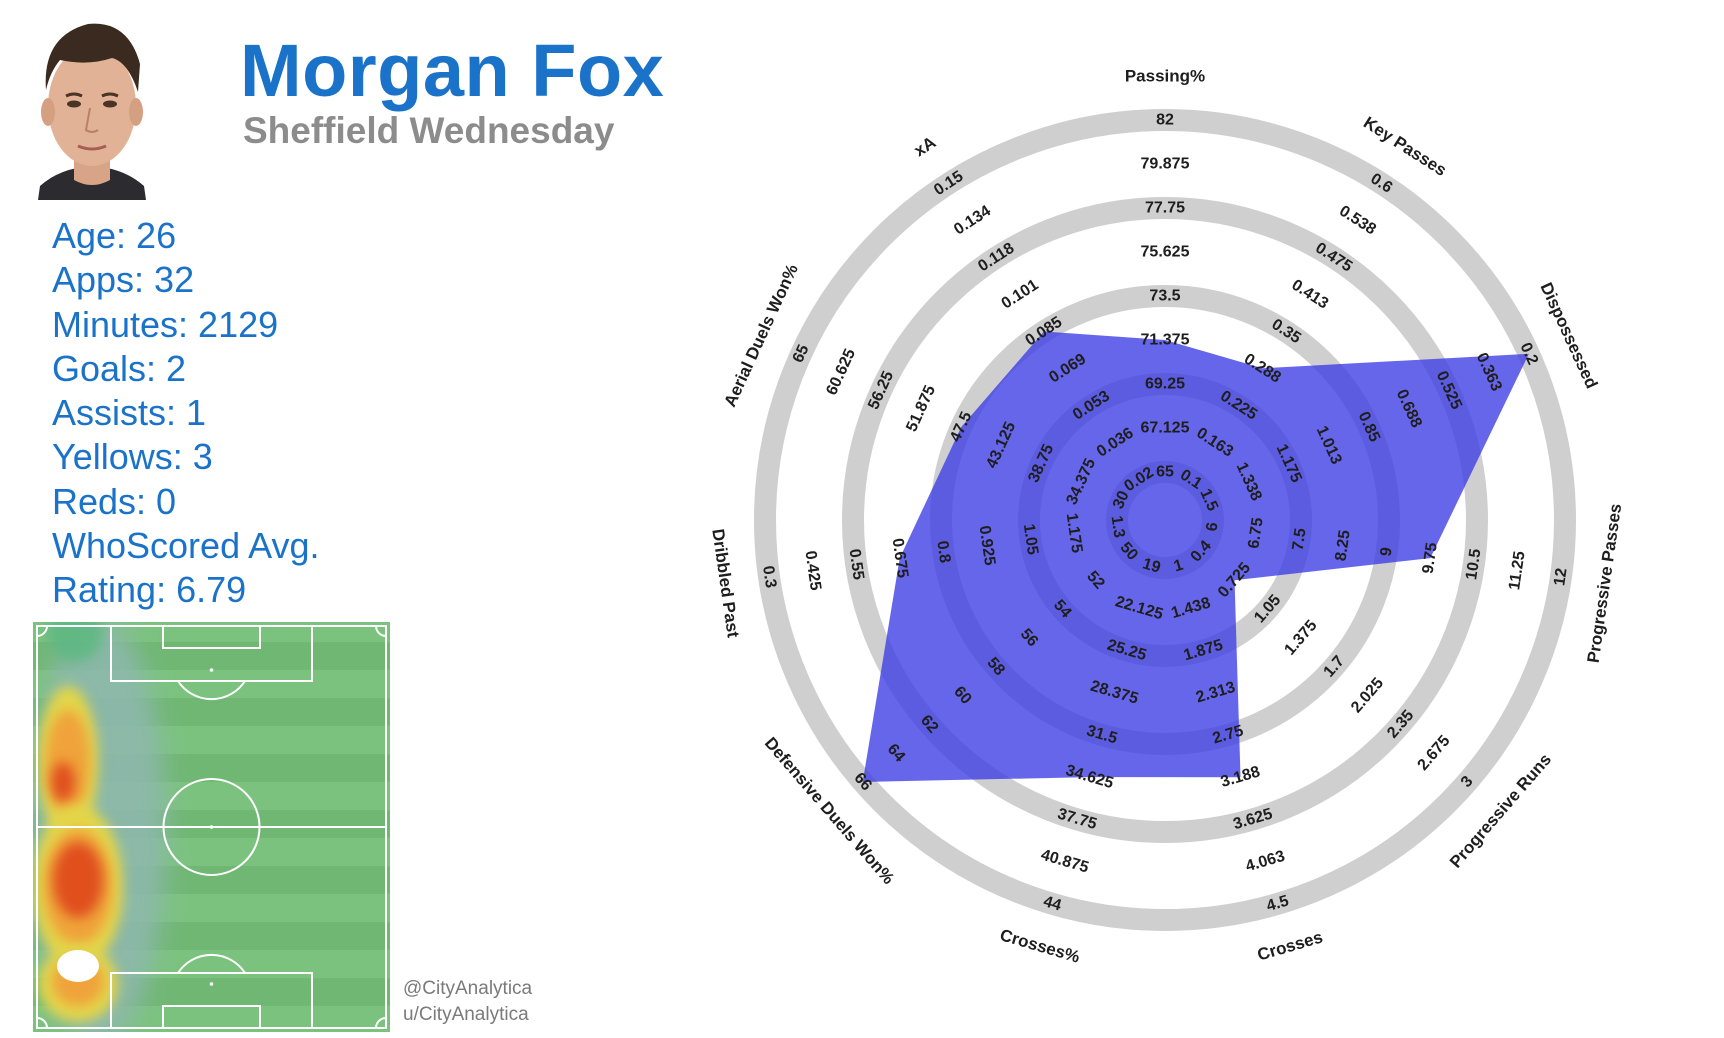 The image size is (1724, 1038). I want to click on radar-tick-label: 0.101, so click(1020, 295).